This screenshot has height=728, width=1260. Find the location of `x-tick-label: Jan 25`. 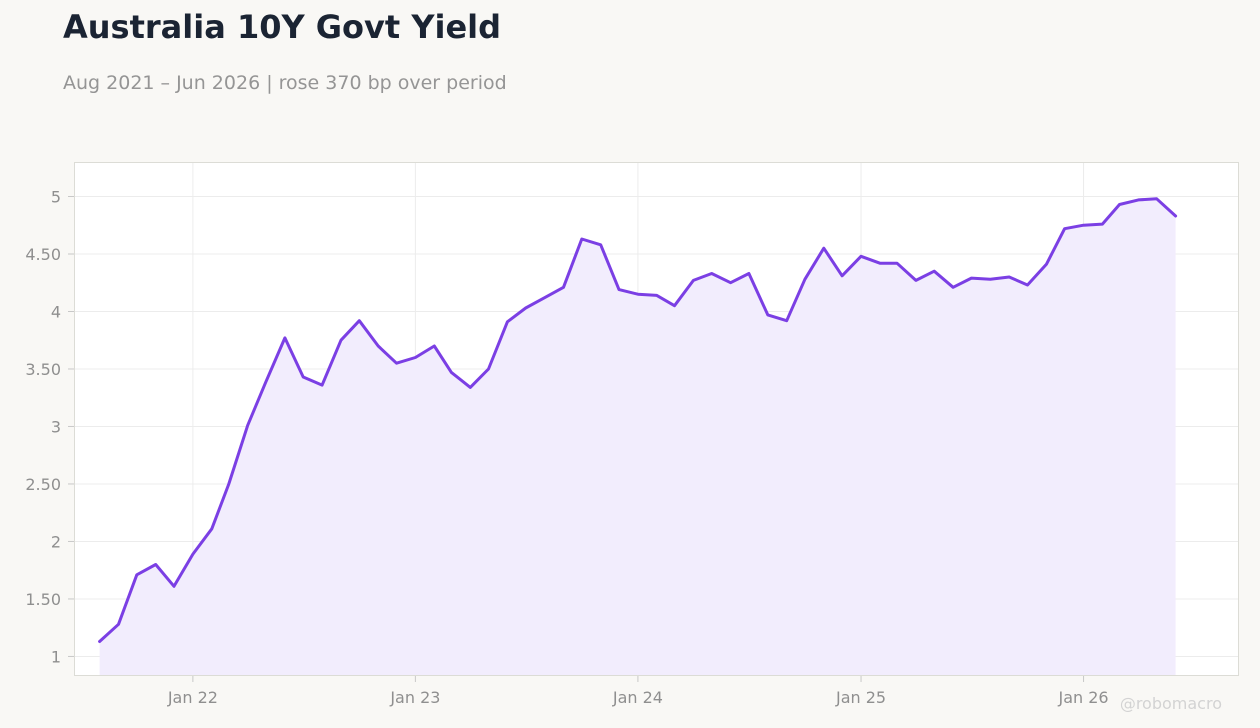

x-tick-label: Jan 25 is located at coordinates (860, 697).